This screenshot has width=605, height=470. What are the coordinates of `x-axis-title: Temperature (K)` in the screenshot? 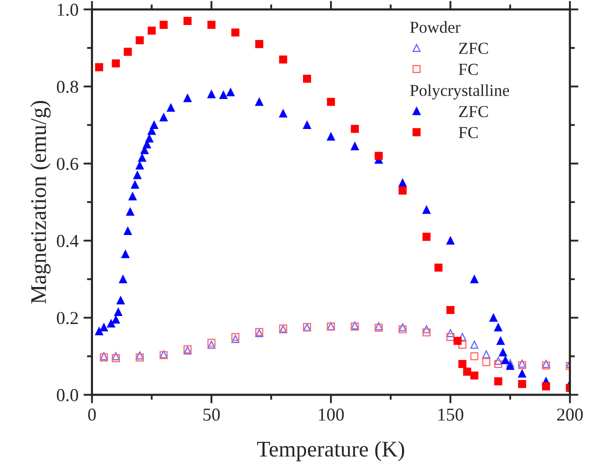 It's located at (330, 451).